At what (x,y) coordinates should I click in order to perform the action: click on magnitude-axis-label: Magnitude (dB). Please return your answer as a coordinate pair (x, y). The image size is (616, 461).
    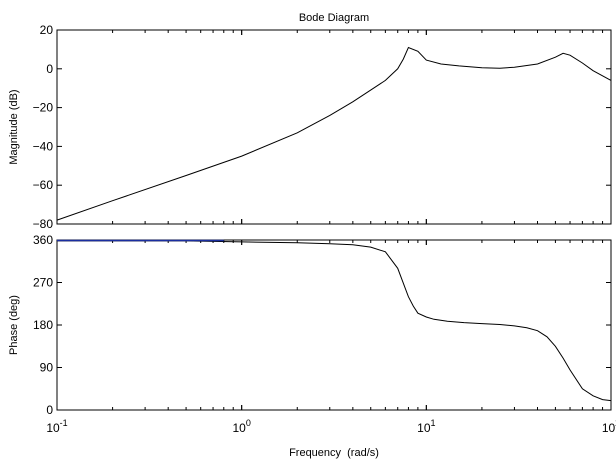
    Looking at the image, I should click on (14, 126).